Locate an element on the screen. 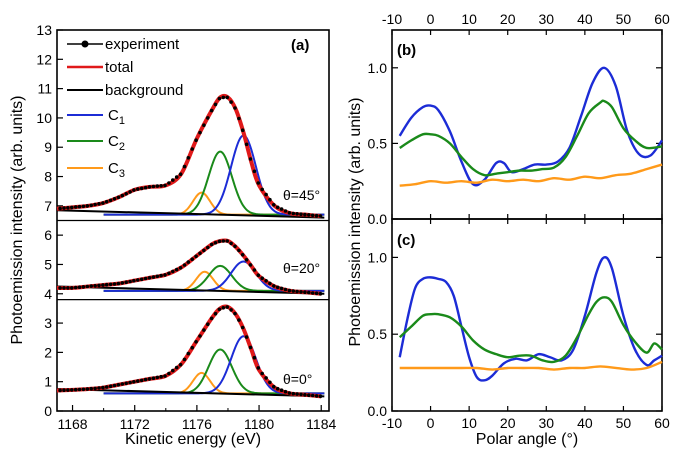 The width and height of the screenshot is (676, 451). x-tick-label: 1172 is located at coordinates (135, 424).